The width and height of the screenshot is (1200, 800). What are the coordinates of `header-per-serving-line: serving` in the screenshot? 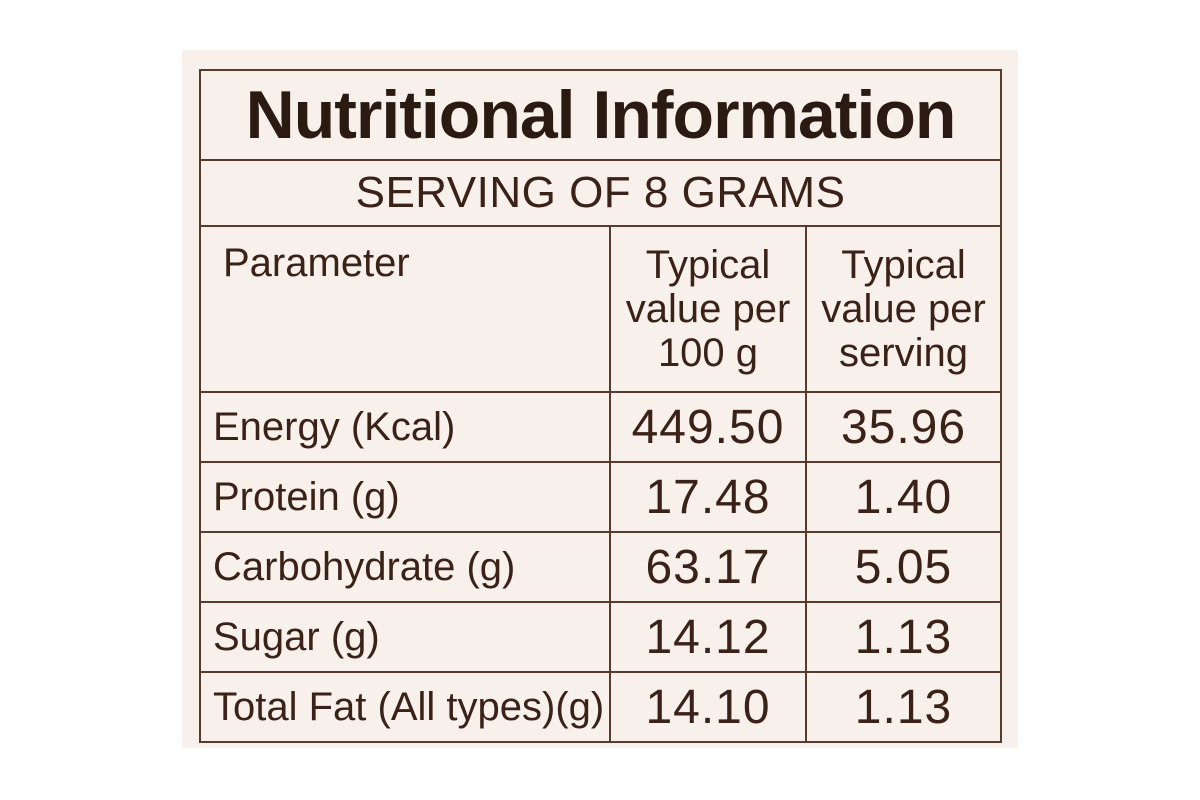 It's located at (903, 353).